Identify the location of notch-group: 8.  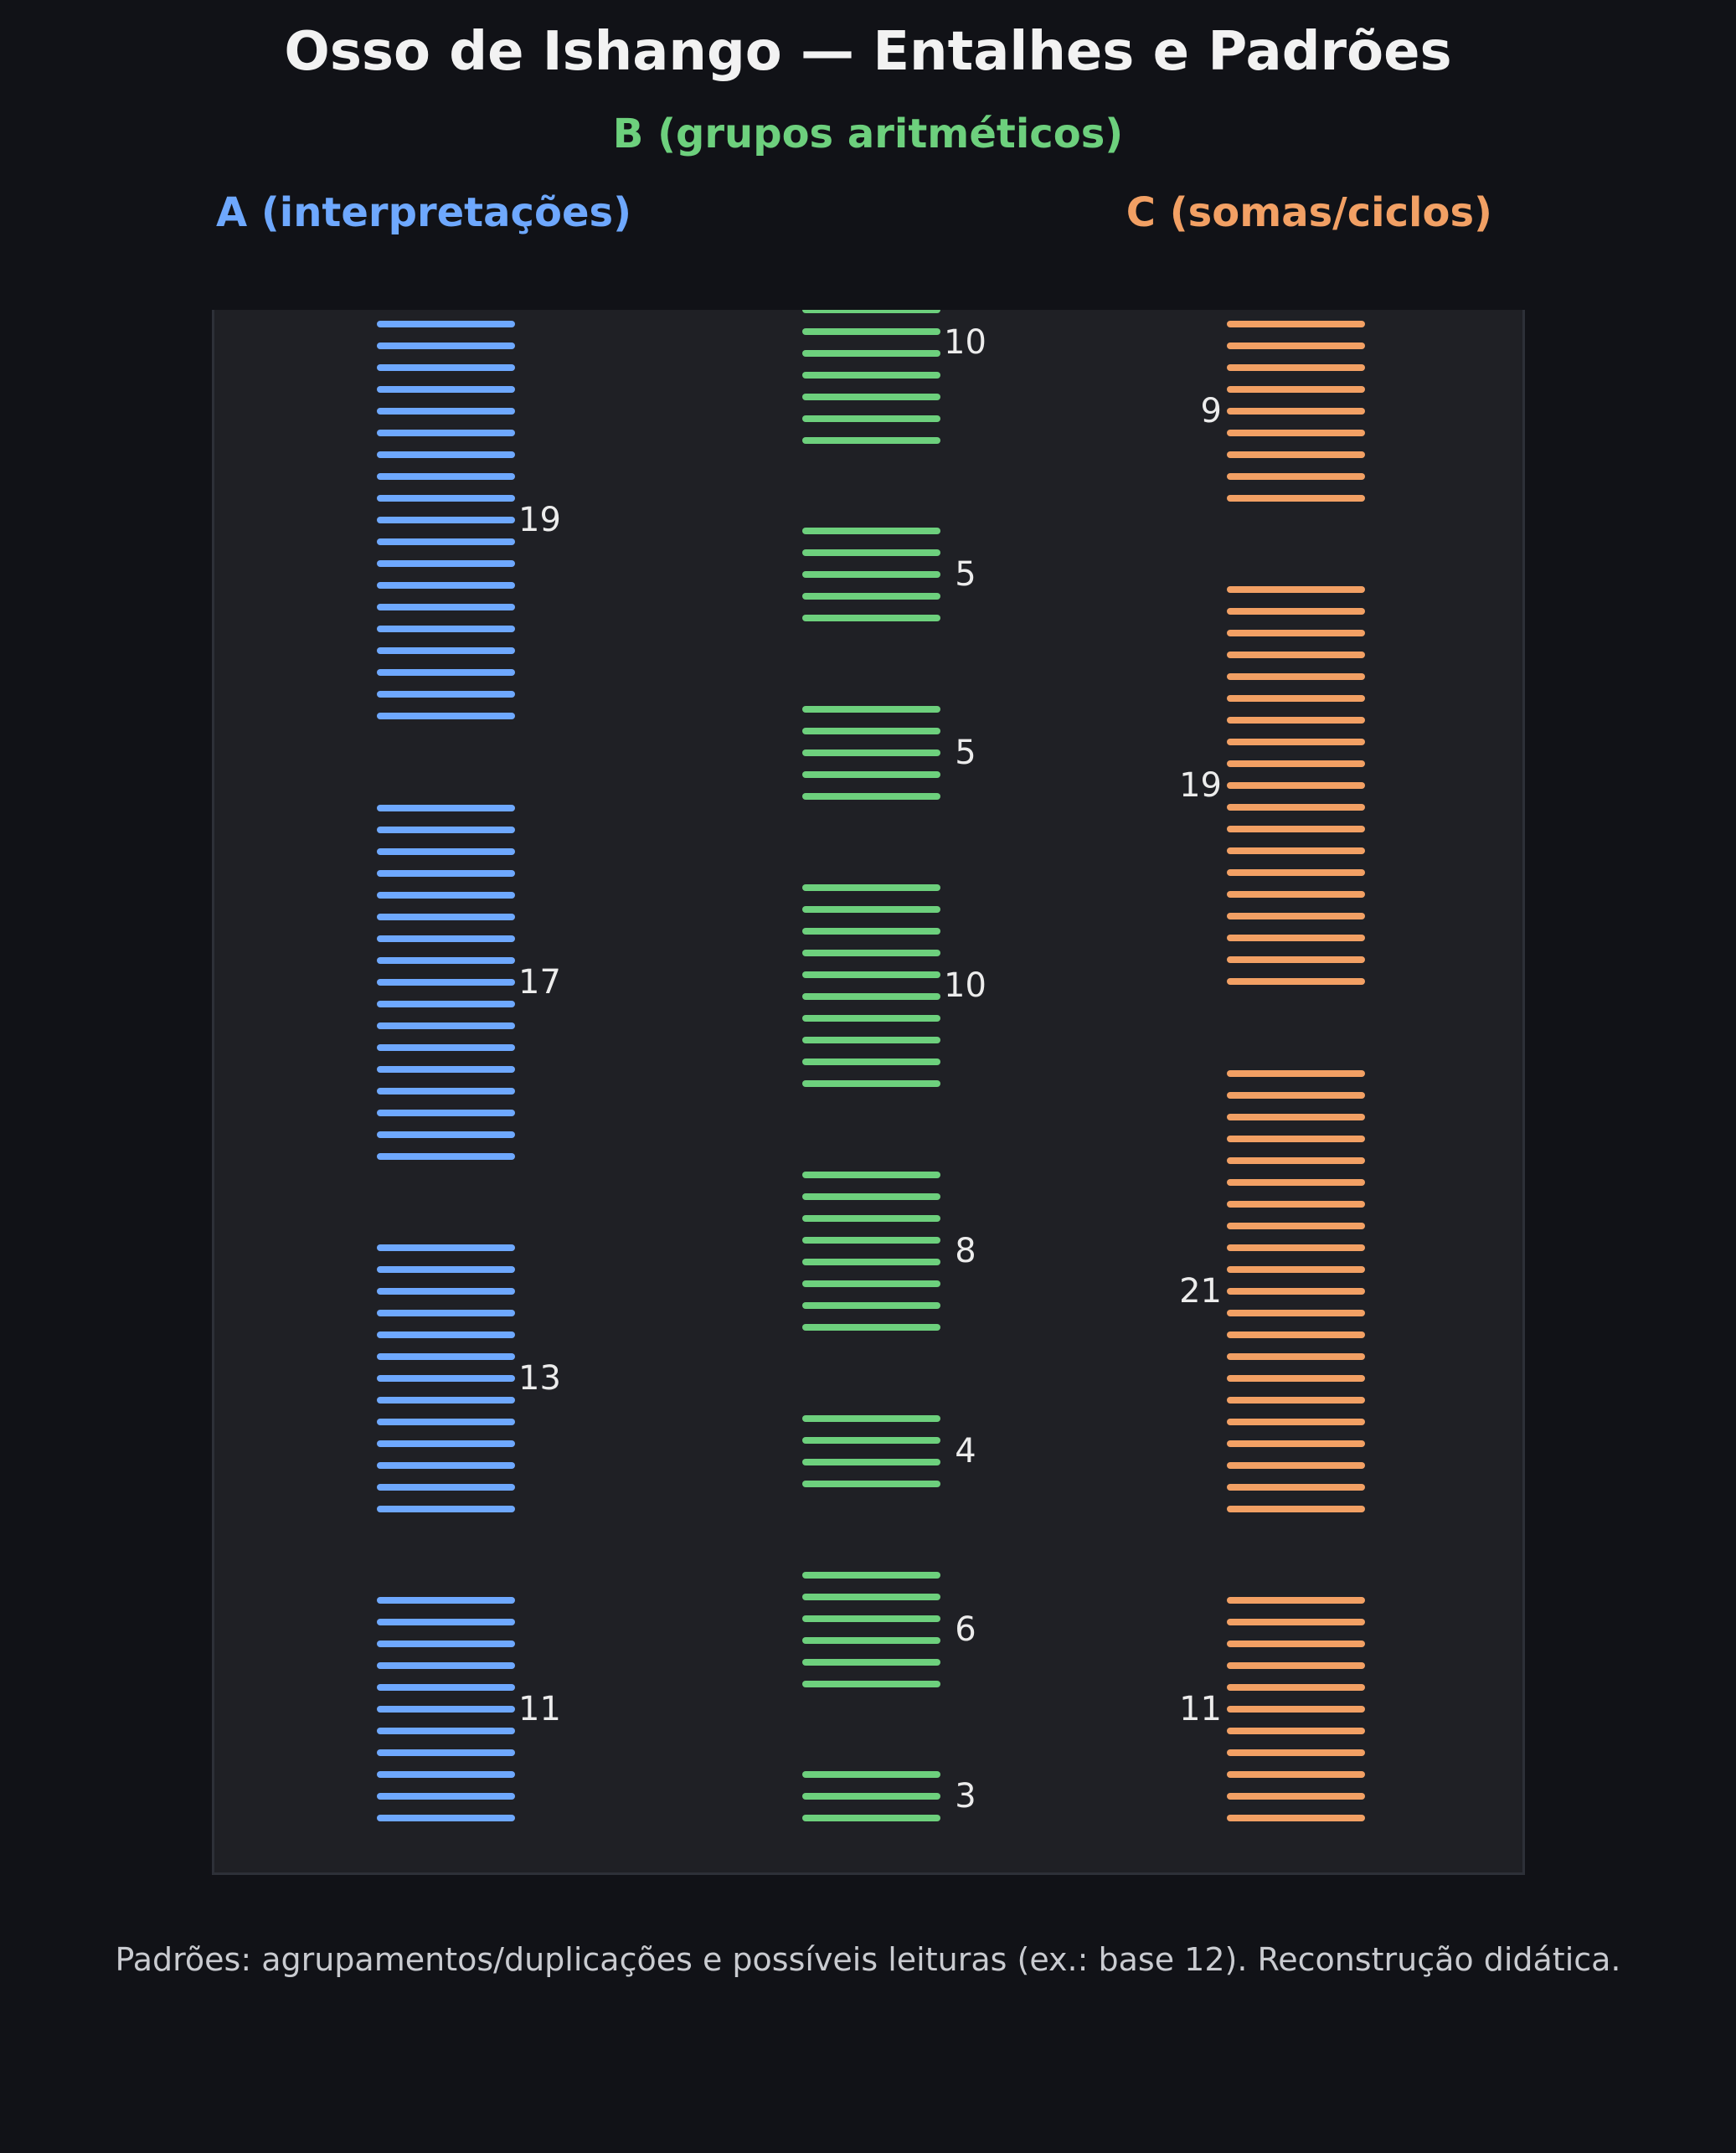
(889, 1251).